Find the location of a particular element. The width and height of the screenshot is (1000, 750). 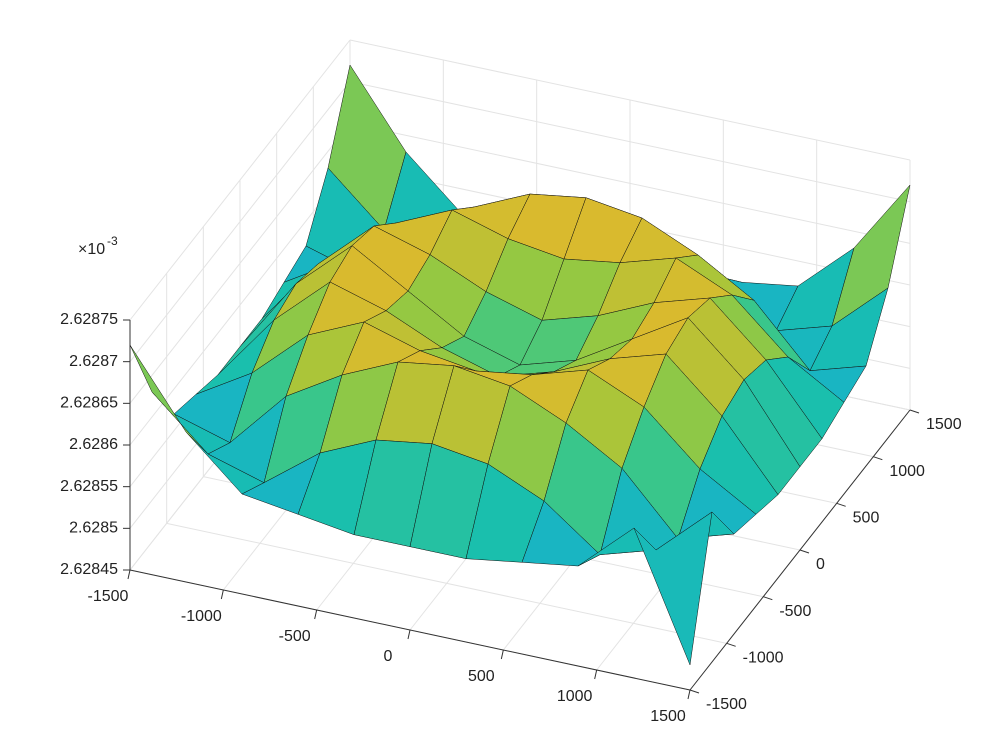

x-tick-label: 500 is located at coordinates (481, 676).